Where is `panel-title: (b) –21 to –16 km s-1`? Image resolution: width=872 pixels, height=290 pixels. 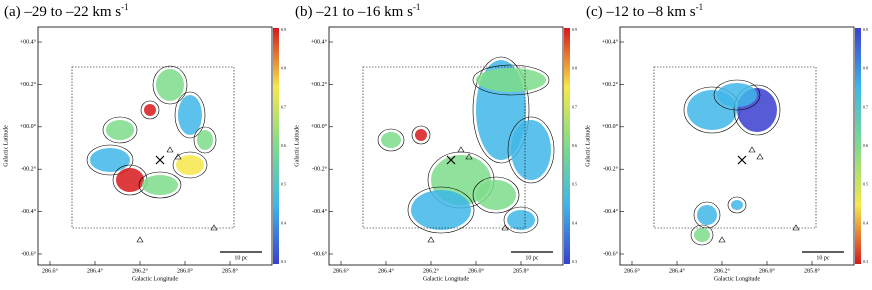 panel-title: (b) –21 to –16 km s-1 is located at coordinates (357, 11).